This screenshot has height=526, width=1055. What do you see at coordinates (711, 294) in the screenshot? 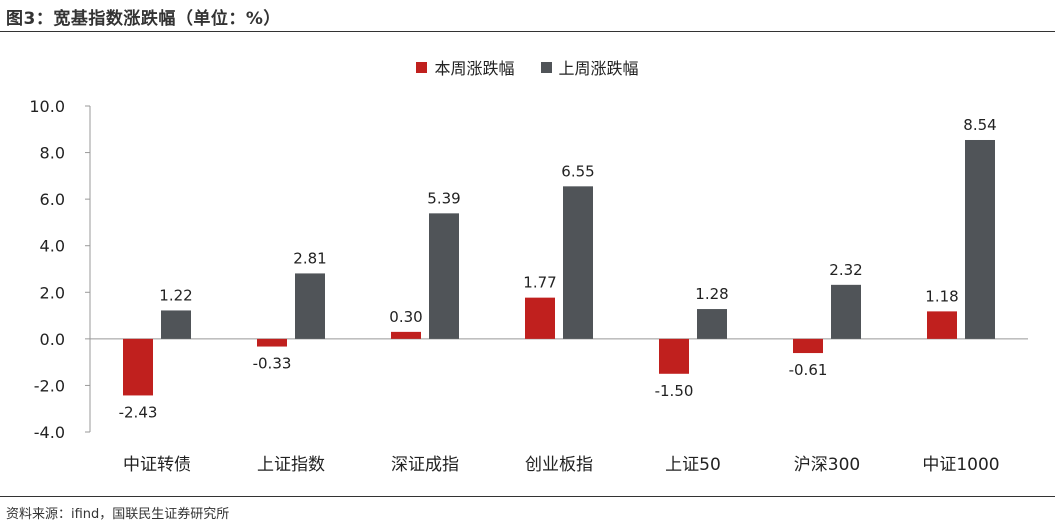
I see `data-label-last-week: 1.28` at bounding box center [711, 294].